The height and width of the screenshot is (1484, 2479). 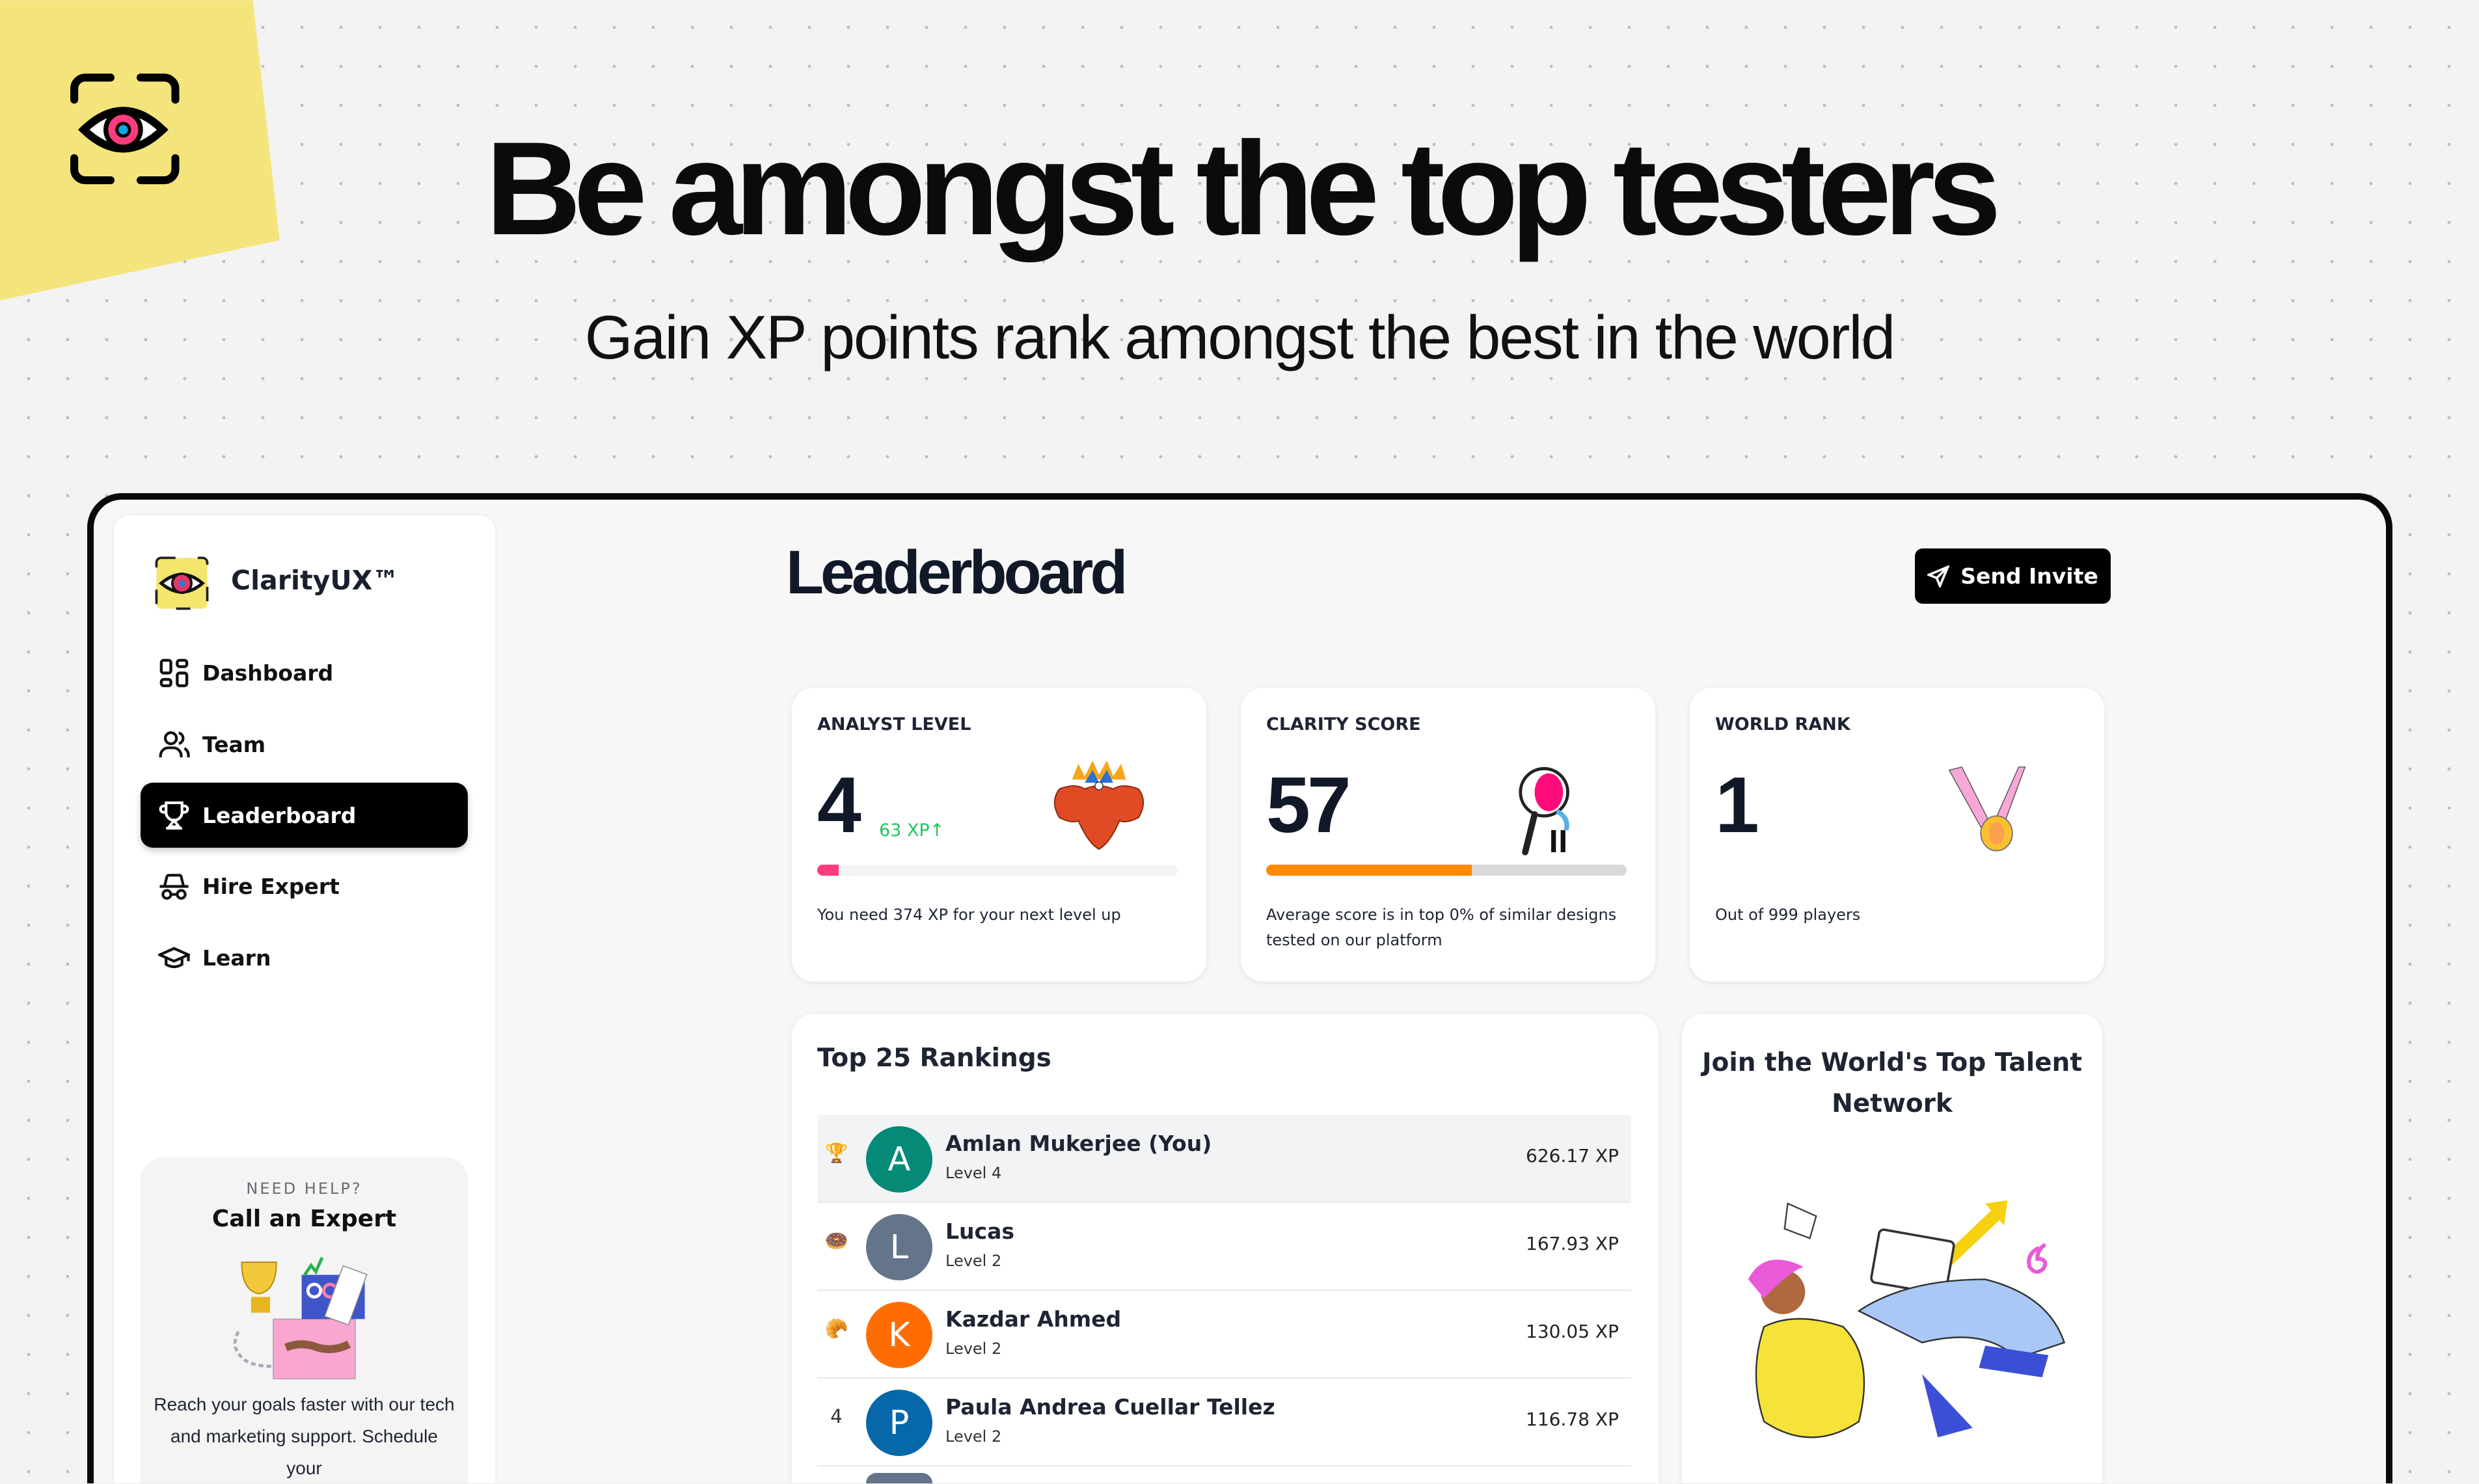 I want to click on player-level: Level 4, so click(x=974, y=1173).